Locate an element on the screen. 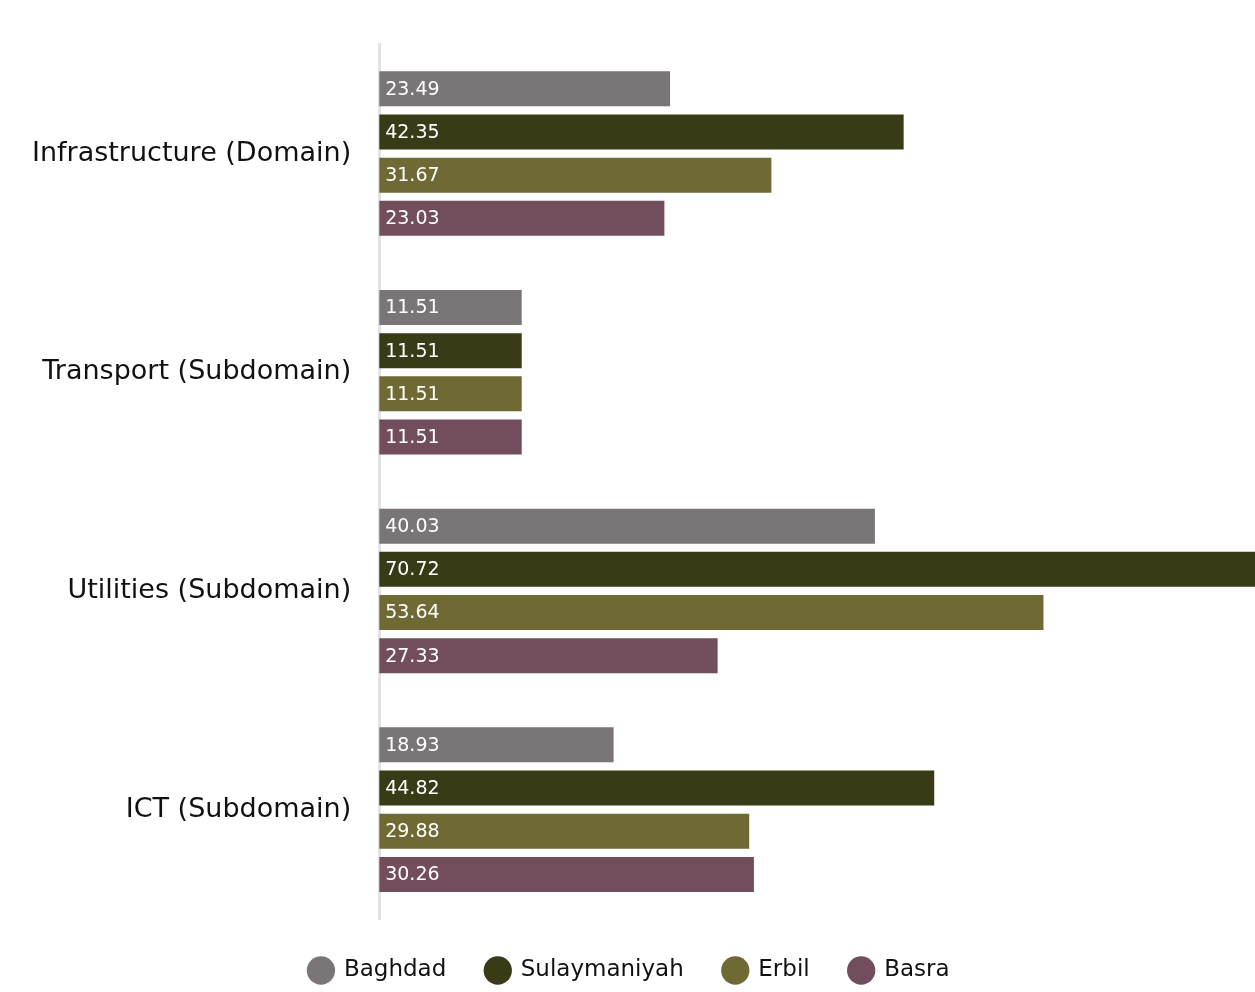 The width and height of the screenshot is (1255, 992). data-label: 27.33 is located at coordinates (412, 654).